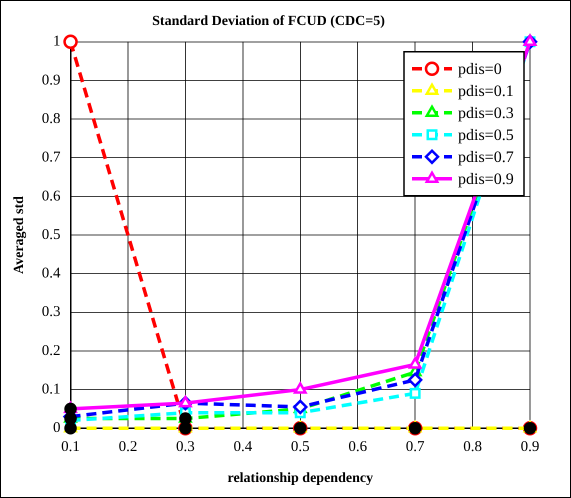 This screenshot has width=571, height=498. Describe the element at coordinates (486, 113) in the screenshot. I see `legend-label: pdis=0.3` at that location.